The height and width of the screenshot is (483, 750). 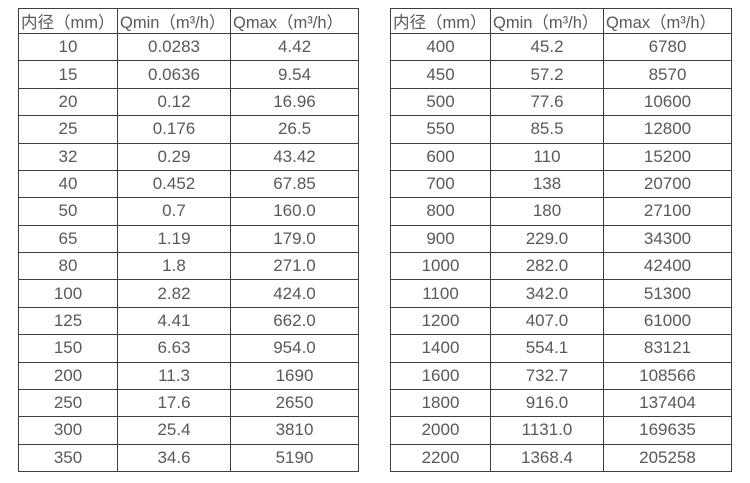 I want to click on table-row: 40 0.452 67.85, so click(x=188, y=184).